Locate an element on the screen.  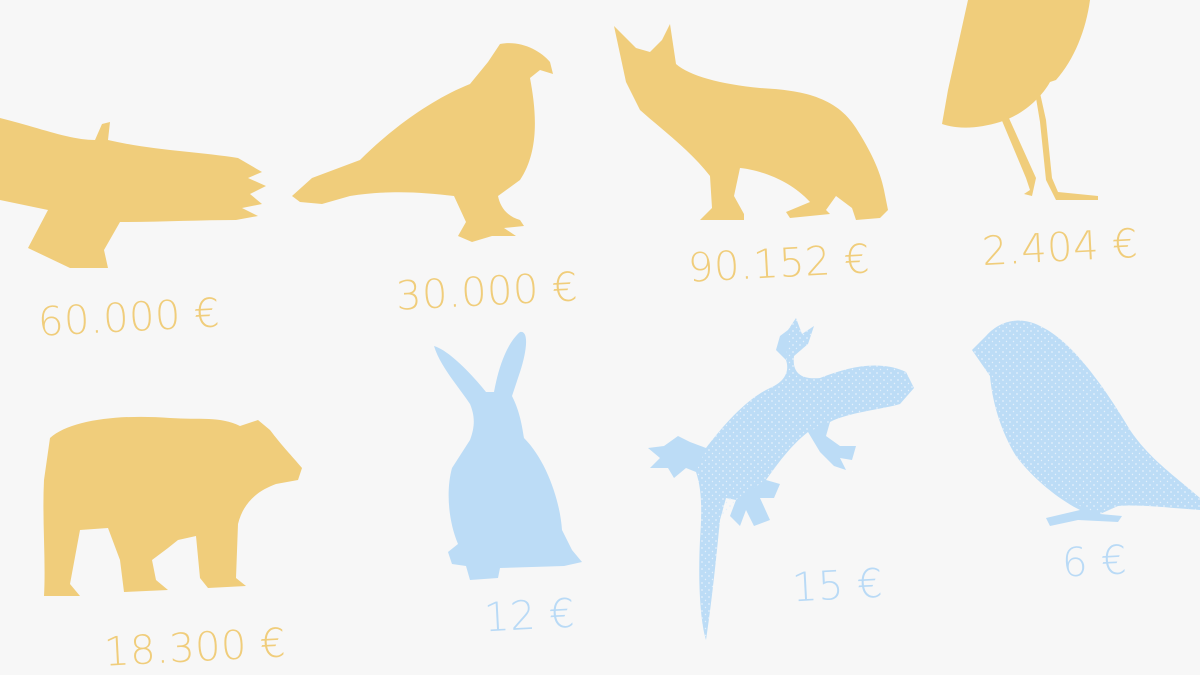
price-label-gecko: 15 € is located at coordinates (837, 586).